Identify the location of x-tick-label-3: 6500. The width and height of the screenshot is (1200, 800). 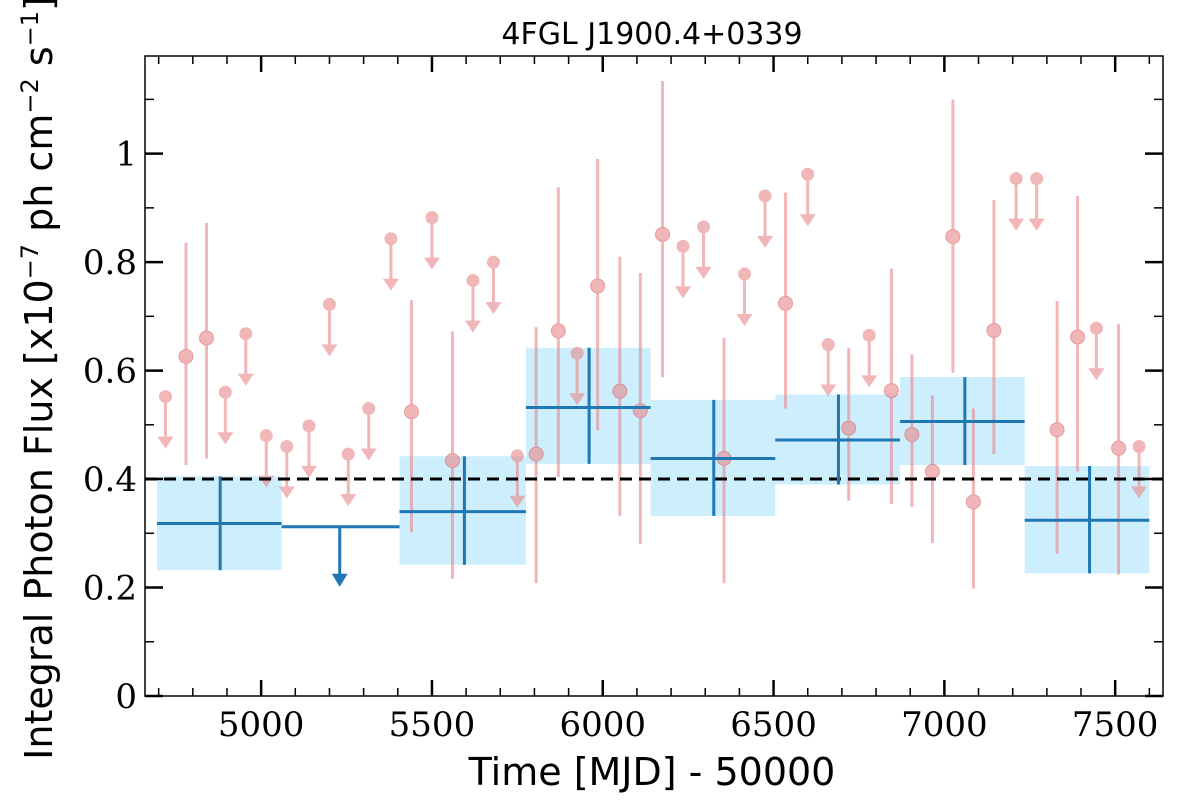
(773, 725).